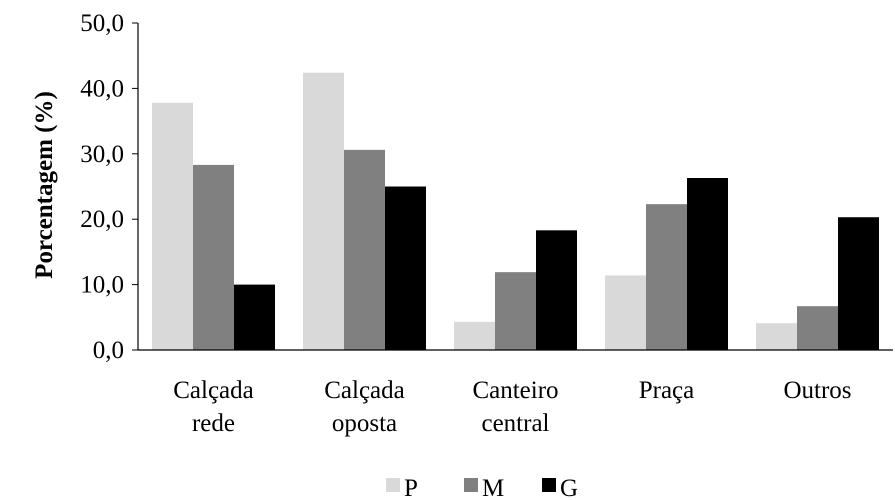 This screenshot has height=500, width=895. What do you see at coordinates (102, 23) in the screenshot?
I see `y-tick-label: 50,0` at bounding box center [102, 23].